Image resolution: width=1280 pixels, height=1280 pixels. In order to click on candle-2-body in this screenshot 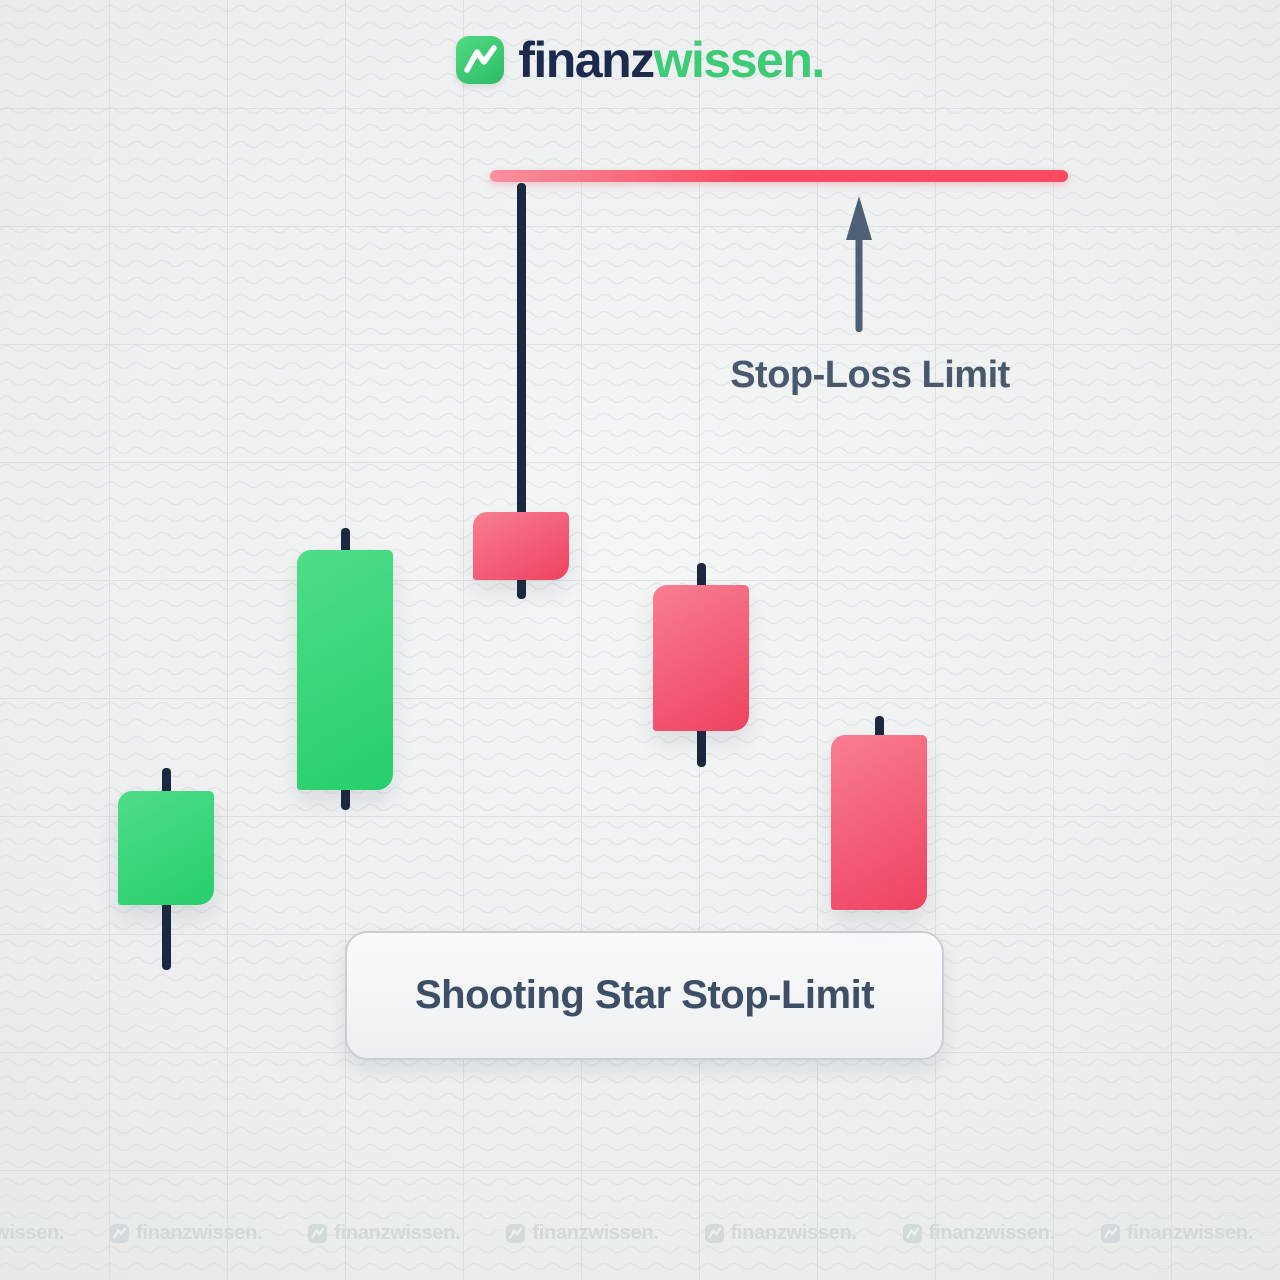, I will do `click(345, 670)`.